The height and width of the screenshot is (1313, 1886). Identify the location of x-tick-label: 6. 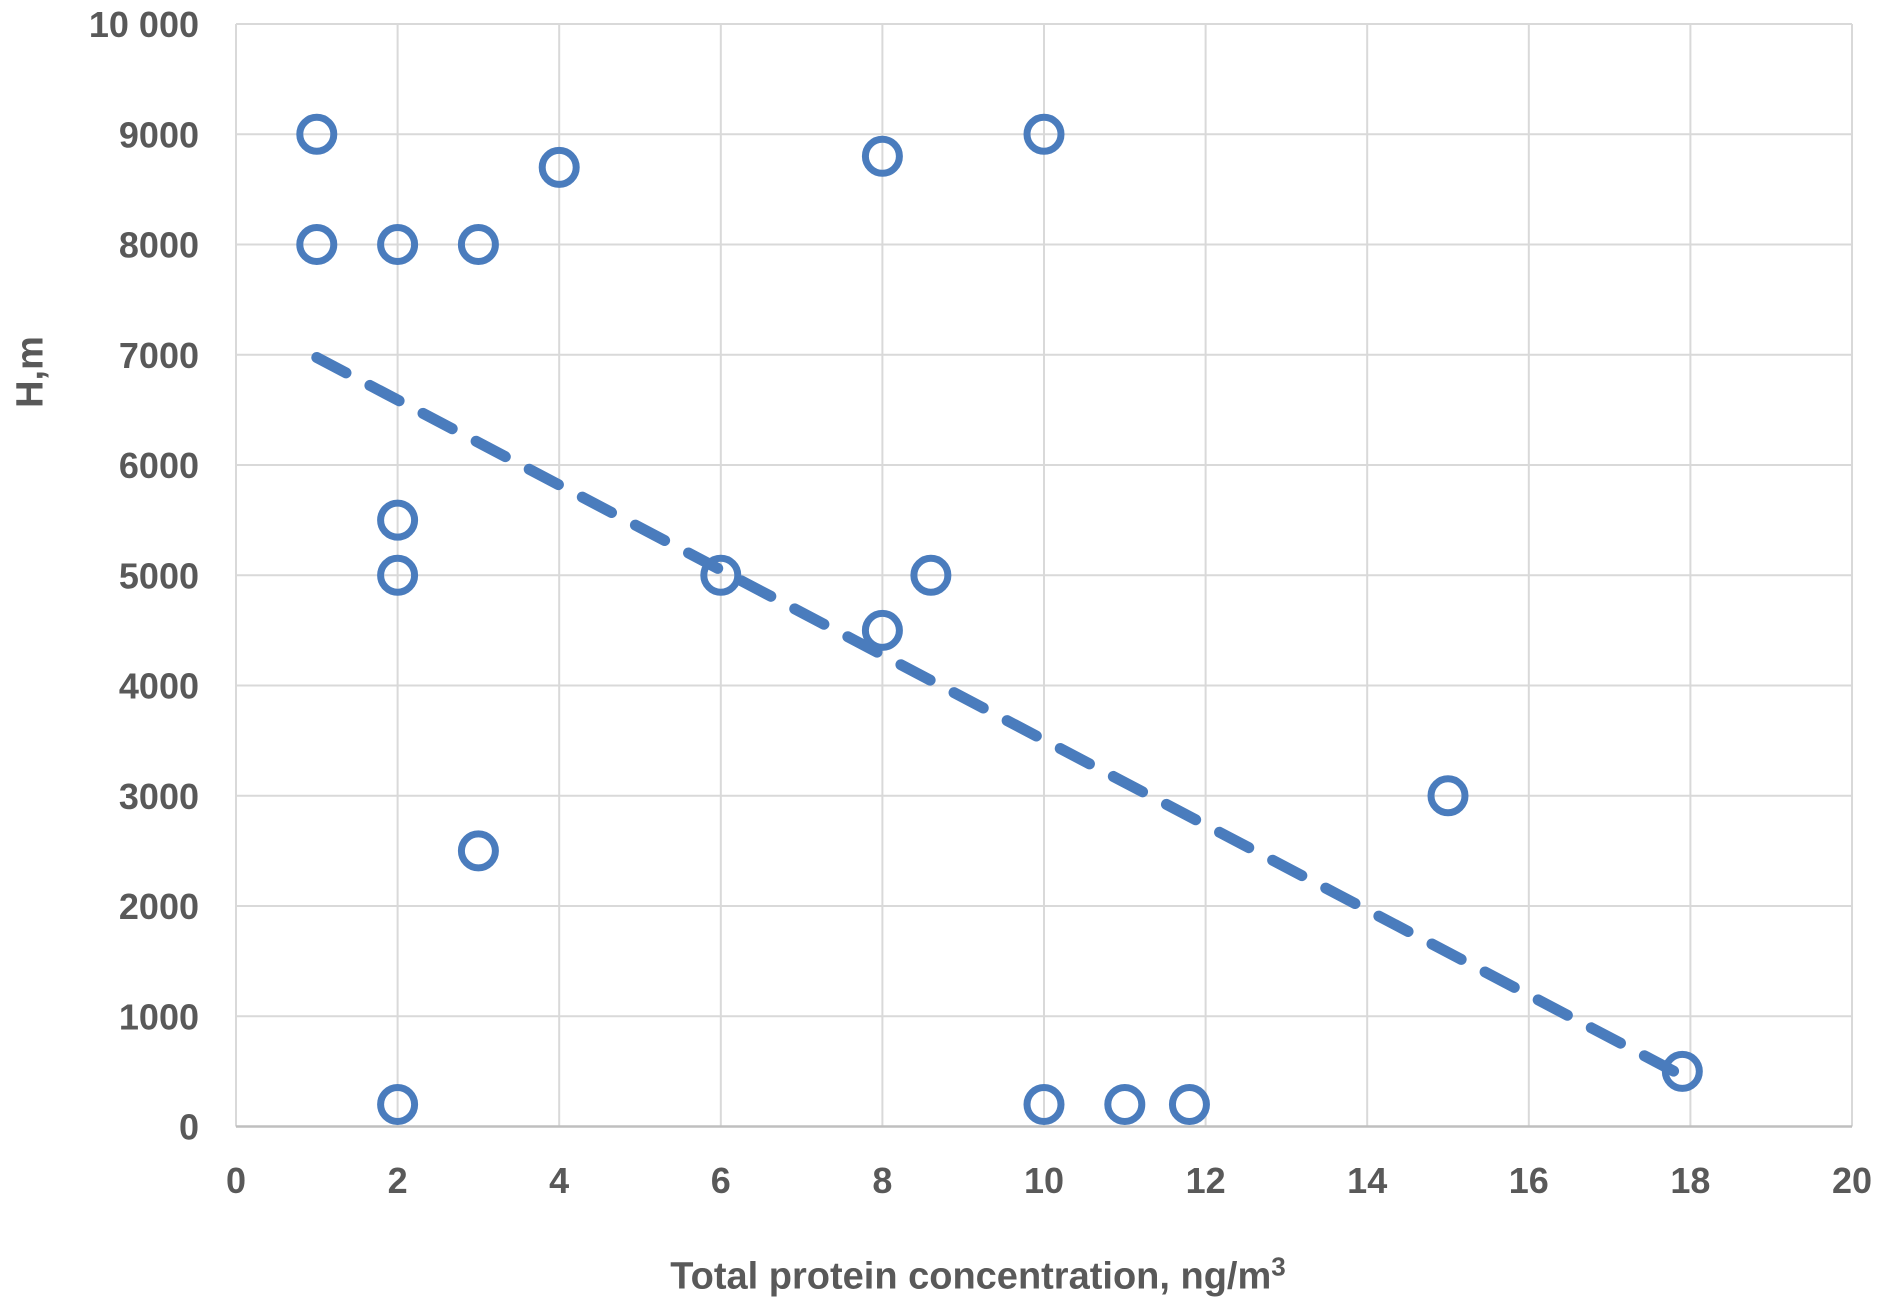
(721, 1180).